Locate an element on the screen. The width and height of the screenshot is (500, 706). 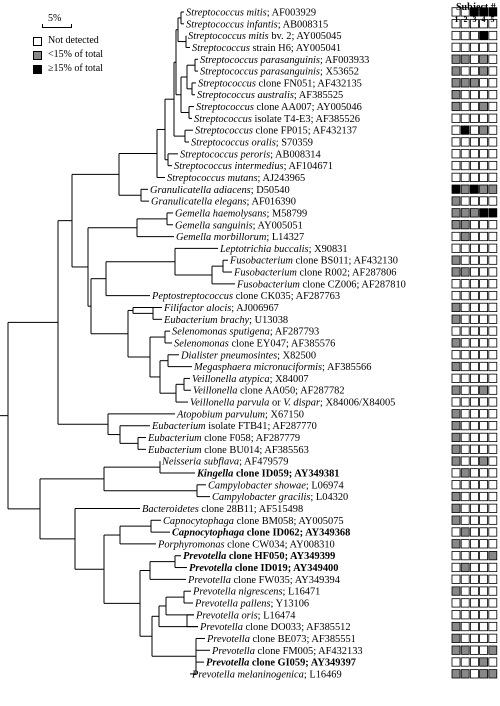
taxon-label: Streptococcus intermedius; AF104671 is located at coordinates (253, 166).